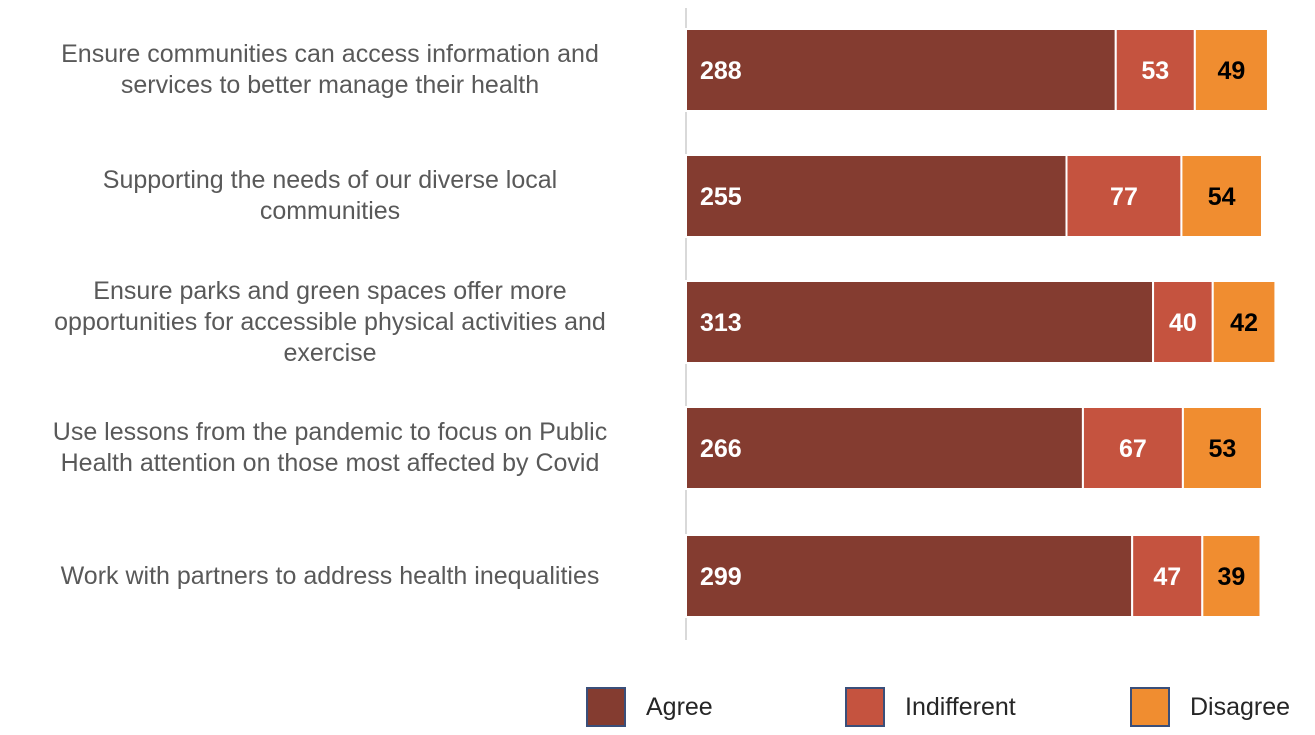  What do you see at coordinates (330, 211) in the screenshot?
I see `category-label-line: communities` at bounding box center [330, 211].